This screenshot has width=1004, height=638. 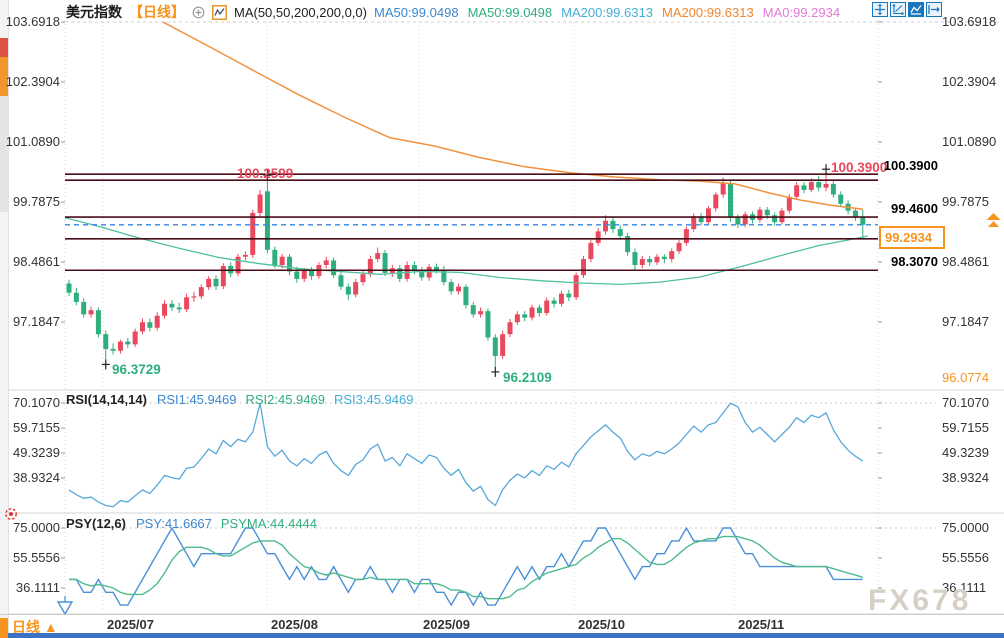 I want to click on psy-header: PSY(12,6) PSY:41.6667 PSYMA:44.4444, so click(x=196, y=523).